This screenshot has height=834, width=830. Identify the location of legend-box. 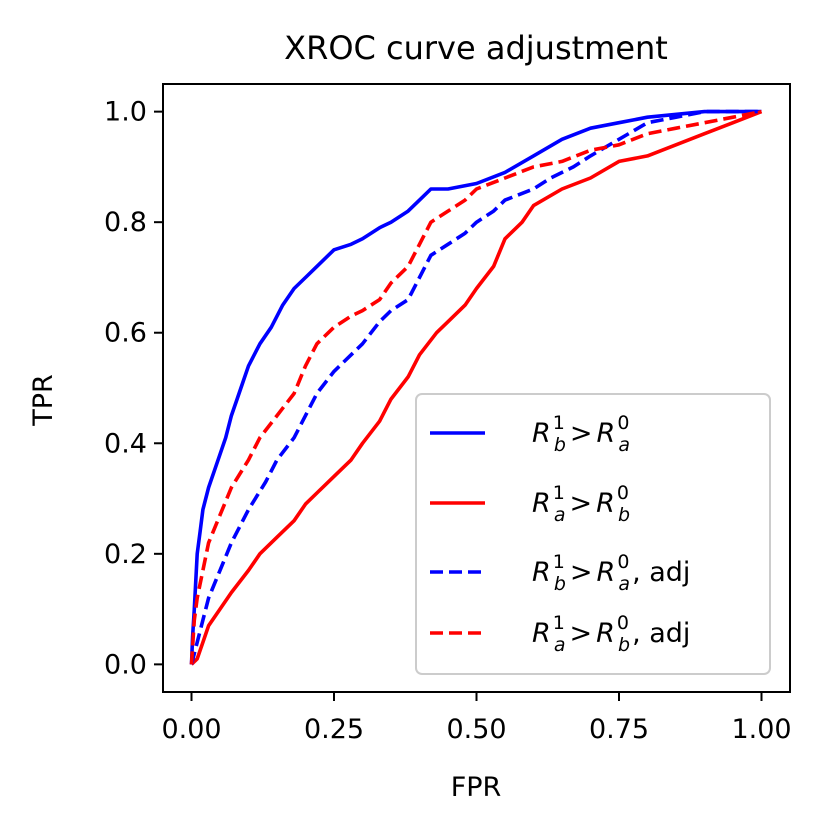
(593, 534).